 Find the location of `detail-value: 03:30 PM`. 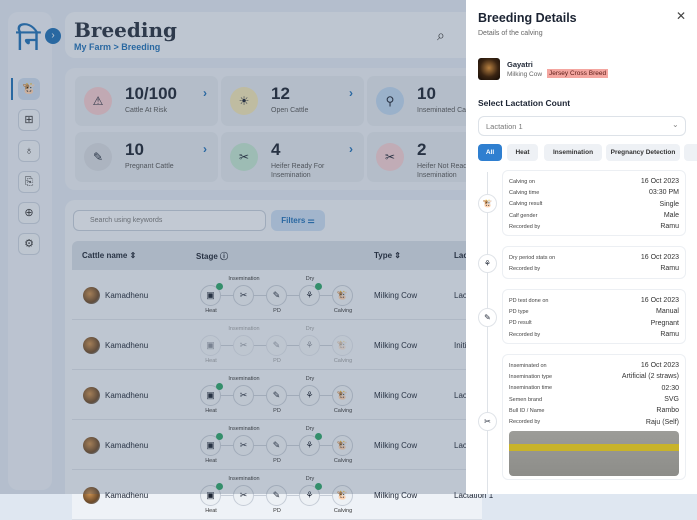

detail-value: 03:30 PM is located at coordinates (664, 193).